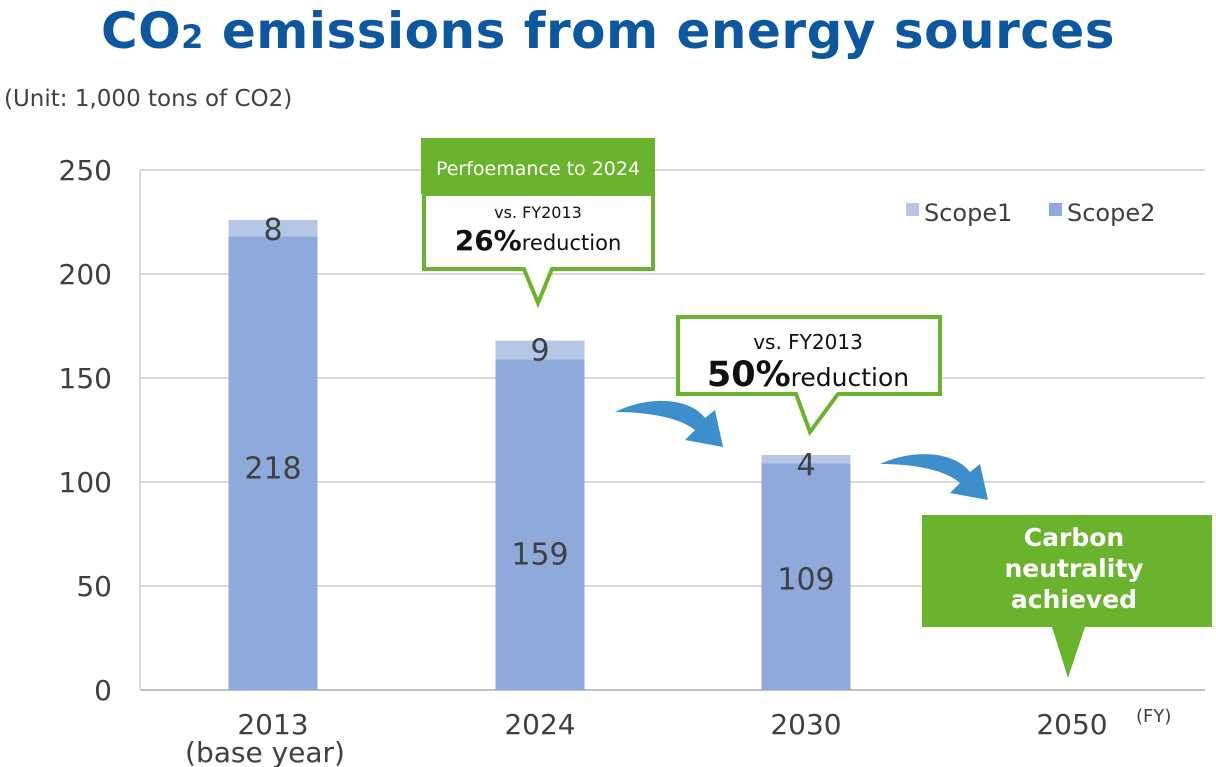  Describe the element at coordinates (85, 482) in the screenshot. I see `y-tick-label: 100` at that location.